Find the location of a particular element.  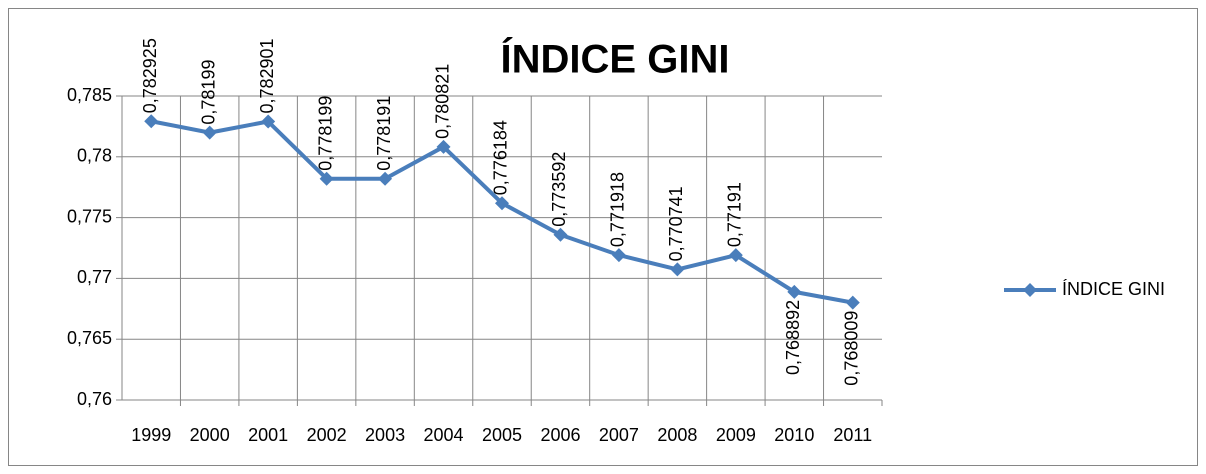

y-tick-label: 0,76 is located at coordinates (94, 399).